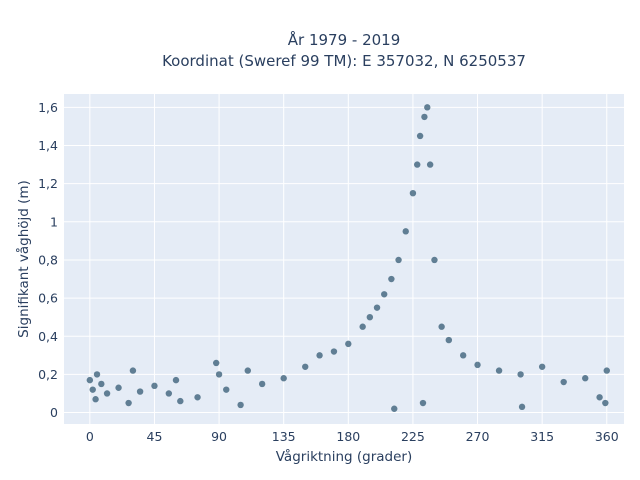 The height and width of the screenshot is (480, 640). Describe the element at coordinates (48, 183) in the screenshot. I see `y-tick-label: 1,2` at that location.